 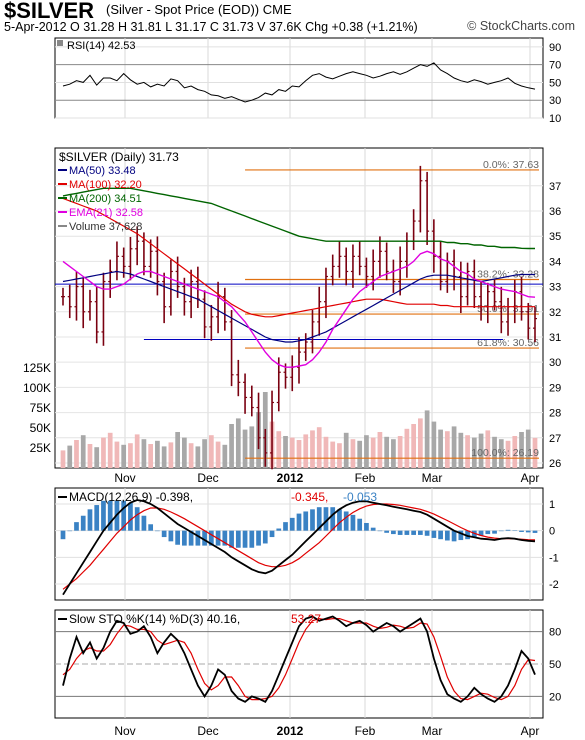 I want to click on stoch-label: Slow STO %K(14) %D(3) 40.16,, so click(x=154, y=619).